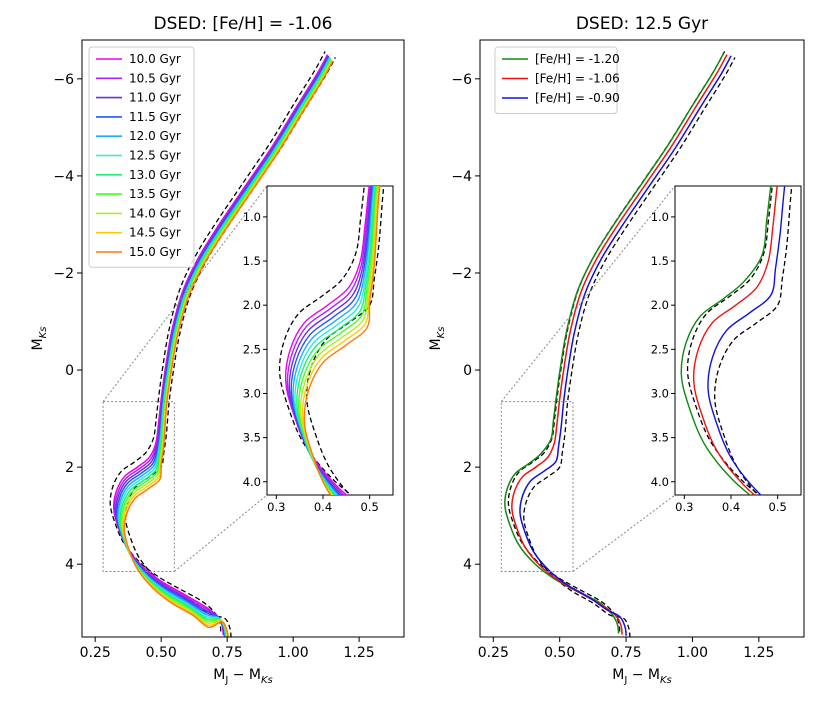  Describe the element at coordinates (227, 653) in the screenshot. I see `x-tick-label: 0.75` at that location.